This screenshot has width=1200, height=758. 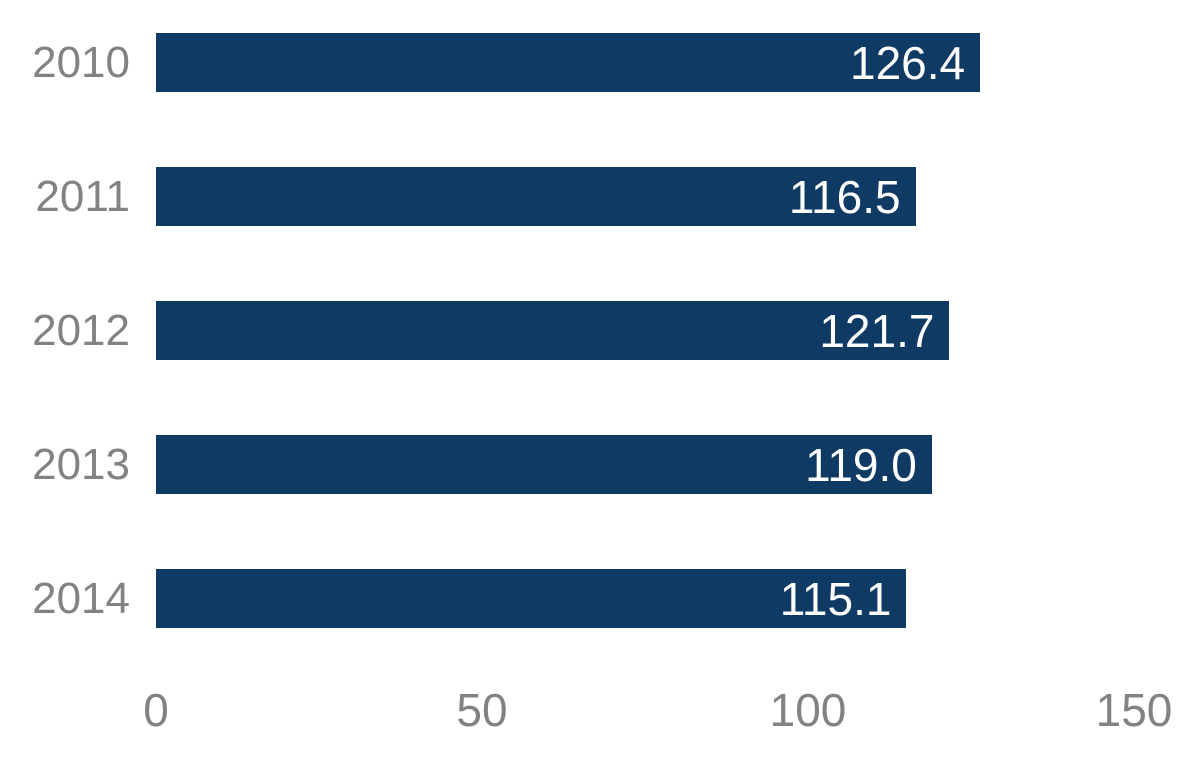 I want to click on bar-track: 116.5, so click(x=645, y=196).